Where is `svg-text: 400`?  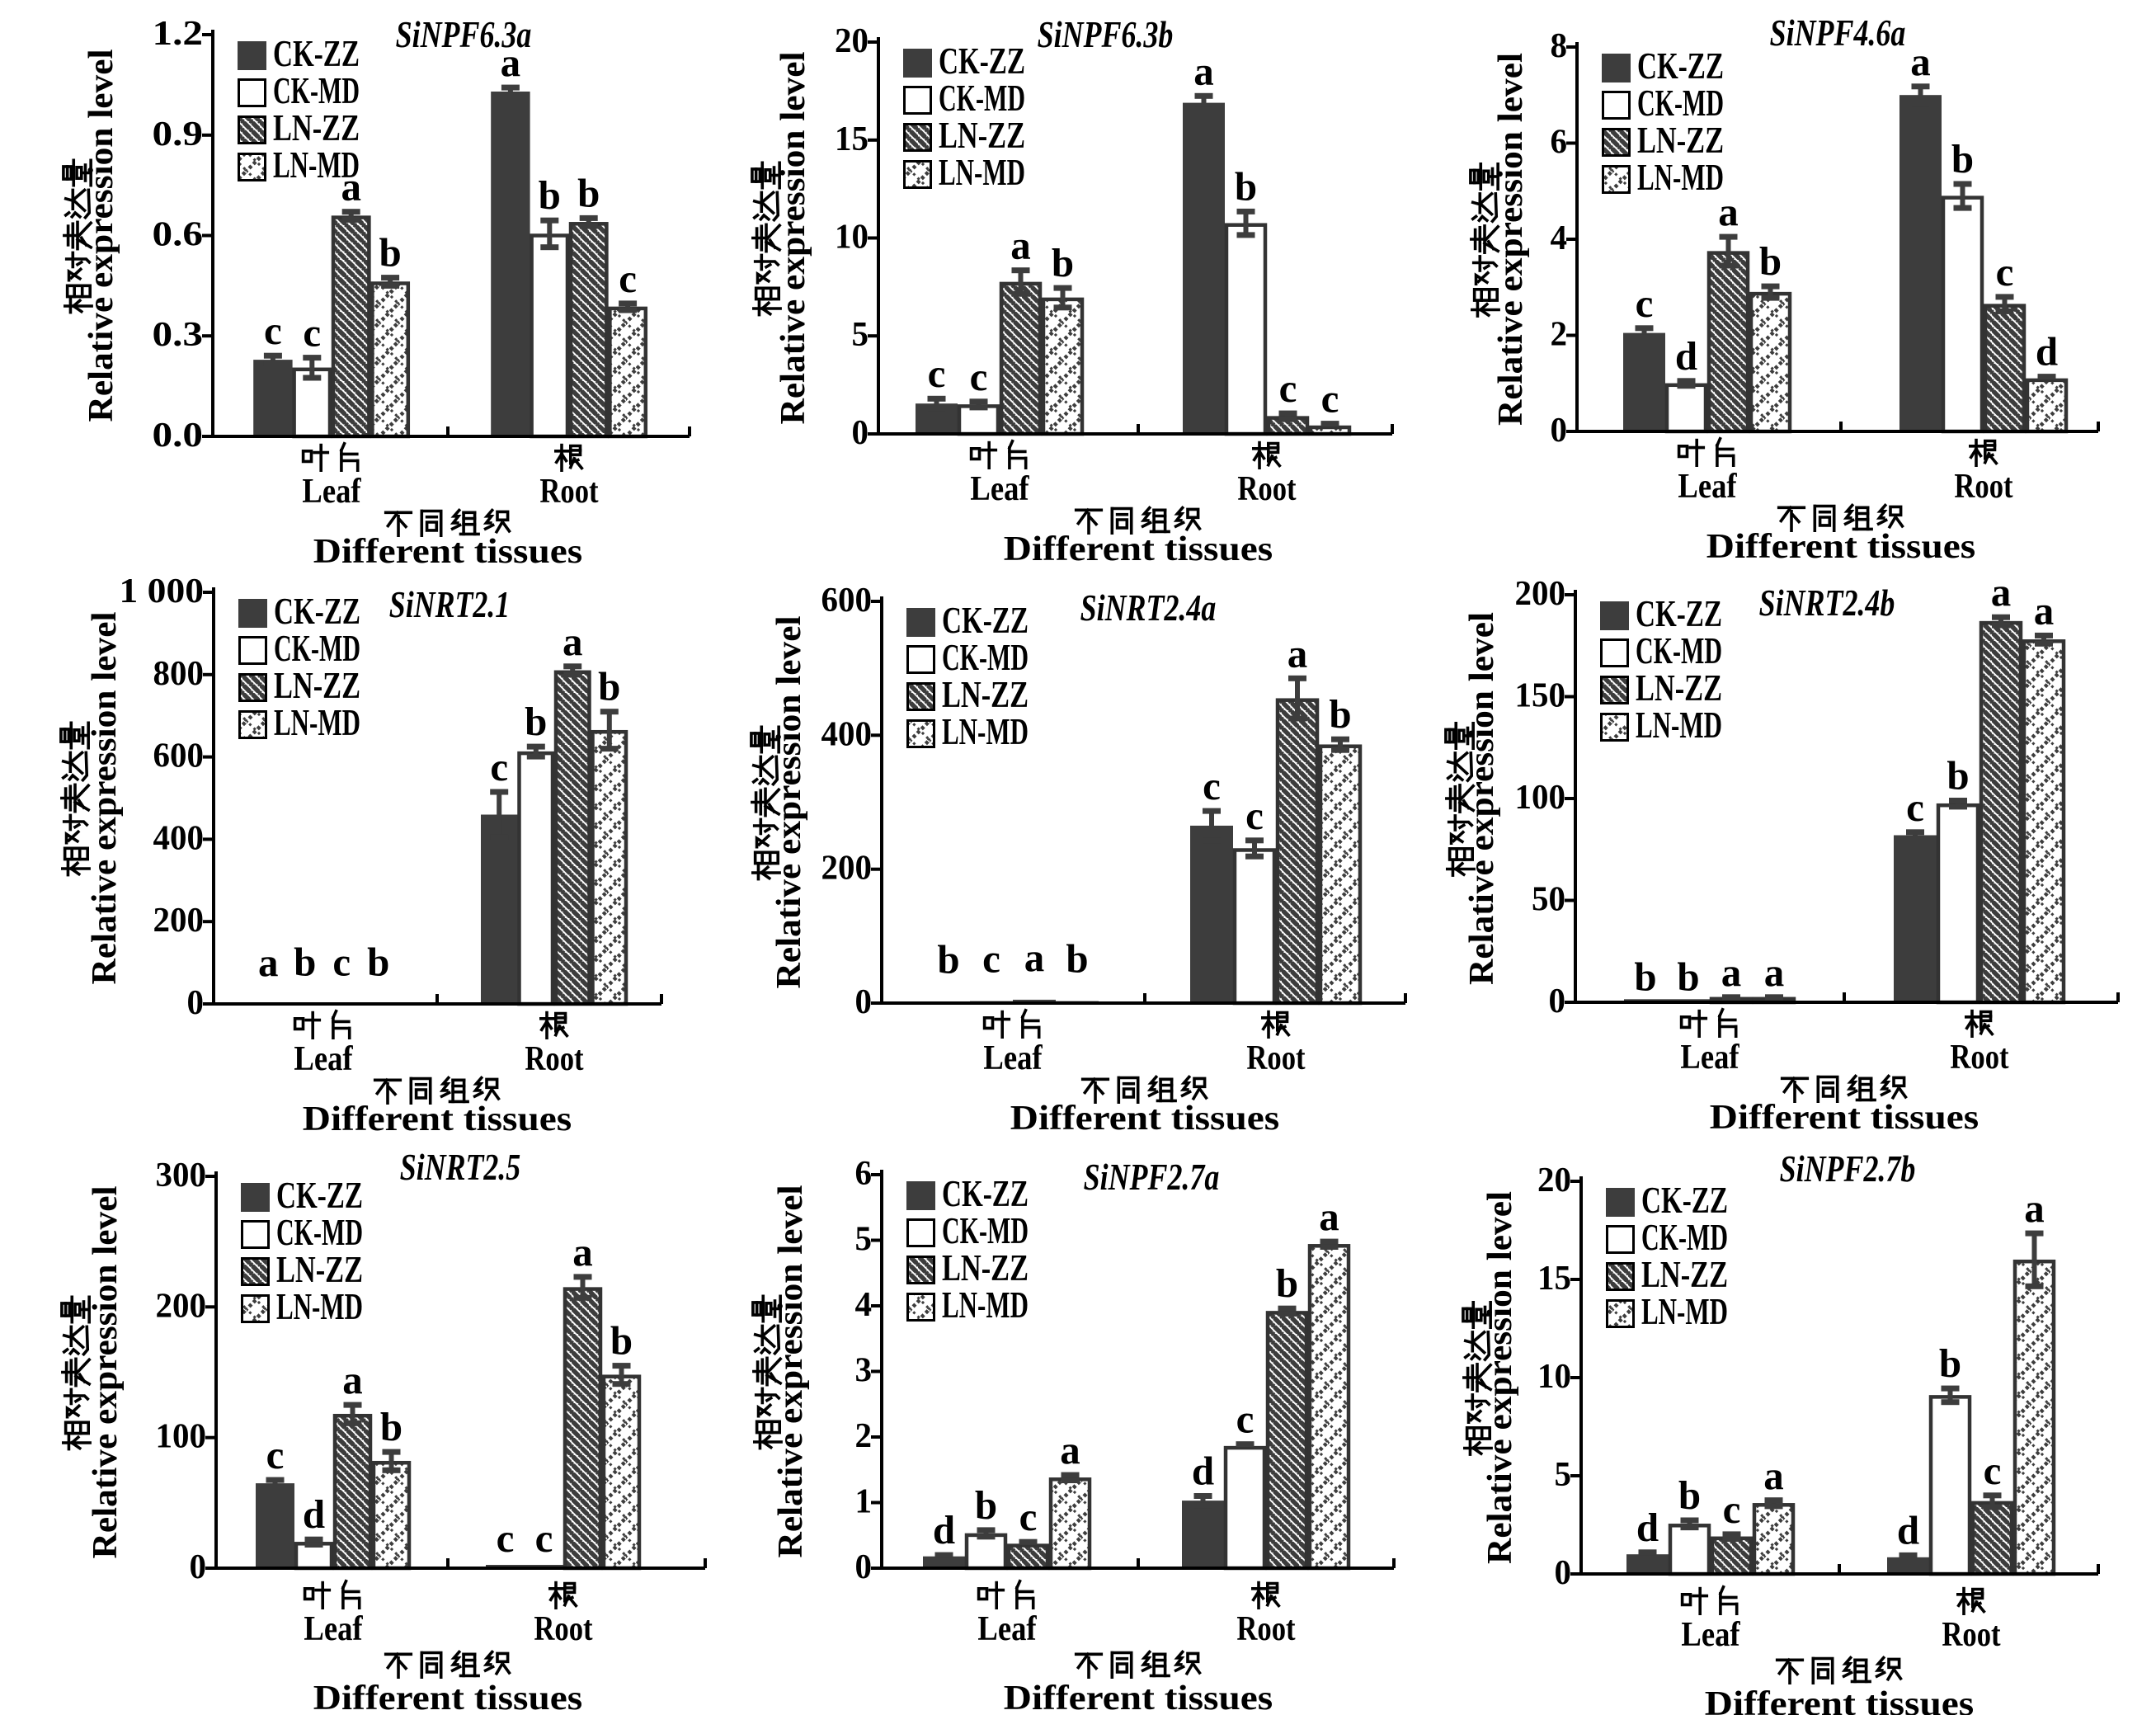 svg-text: 400 is located at coordinates (179, 838).